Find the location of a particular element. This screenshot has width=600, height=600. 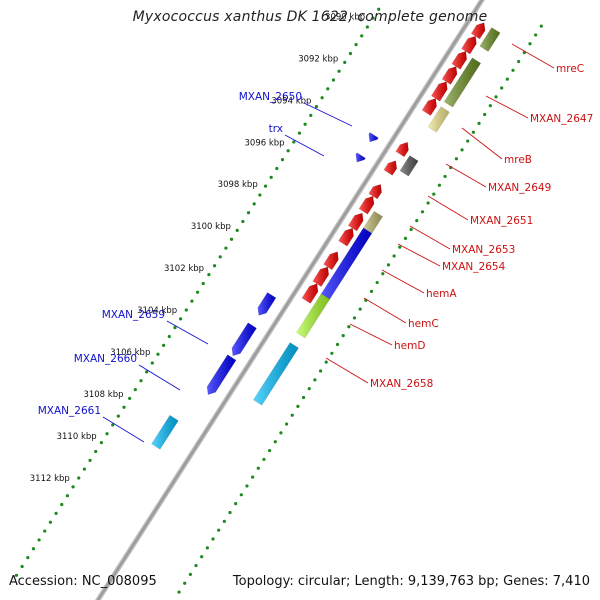

scale-tick-label: 3104 kbp is located at coordinates (157, 311).